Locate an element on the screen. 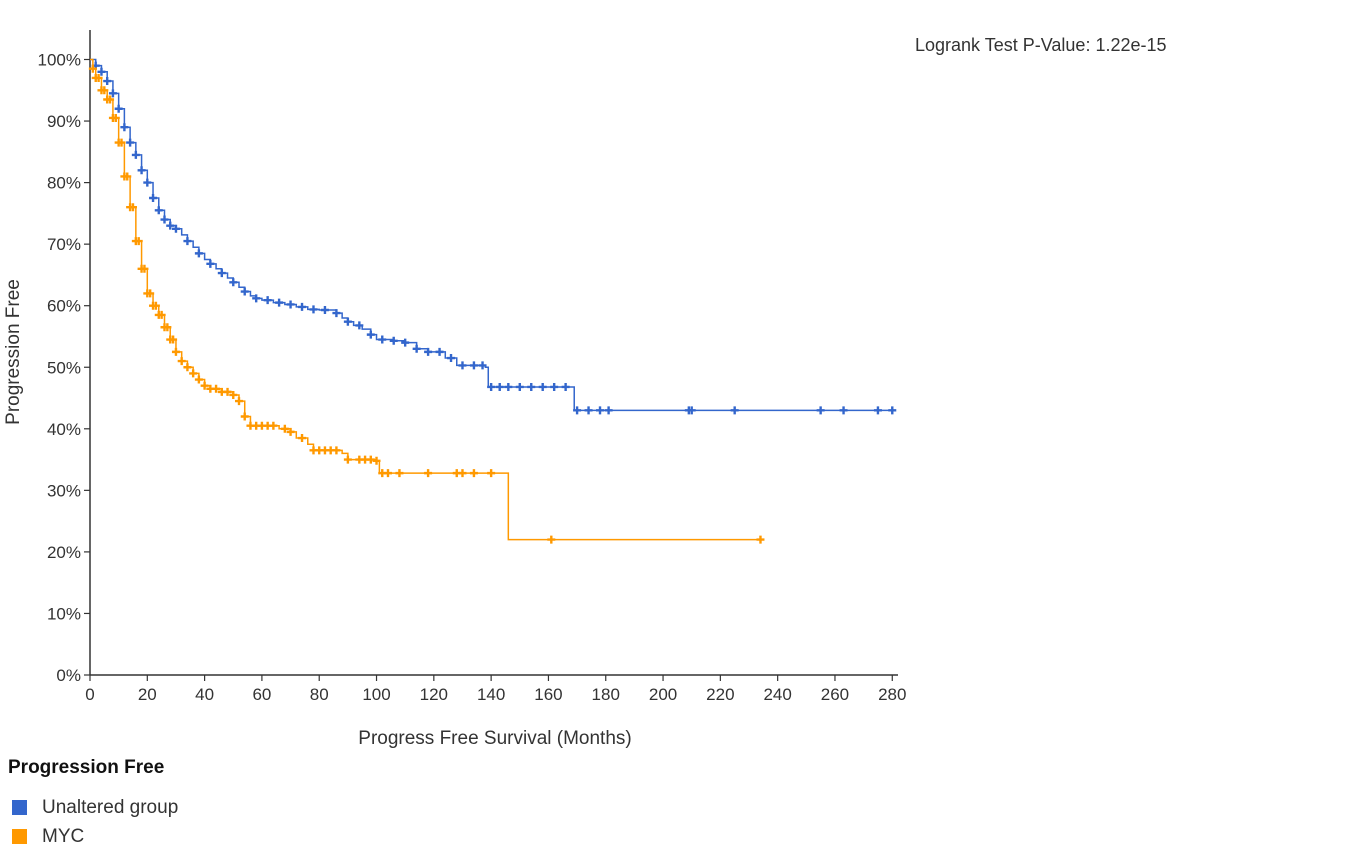 Image resolution: width=1350 pixels, height=853 pixels. y-tick-label: 60% is located at coordinates (64, 306).